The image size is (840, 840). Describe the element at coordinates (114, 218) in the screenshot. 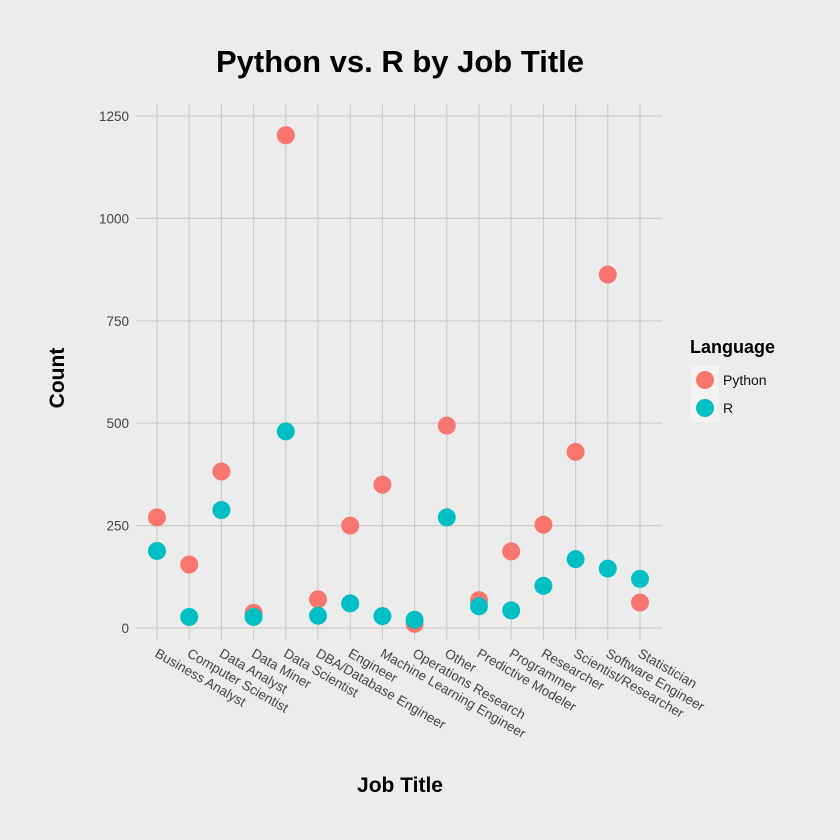

I see `y-tick-label: 1000` at that location.